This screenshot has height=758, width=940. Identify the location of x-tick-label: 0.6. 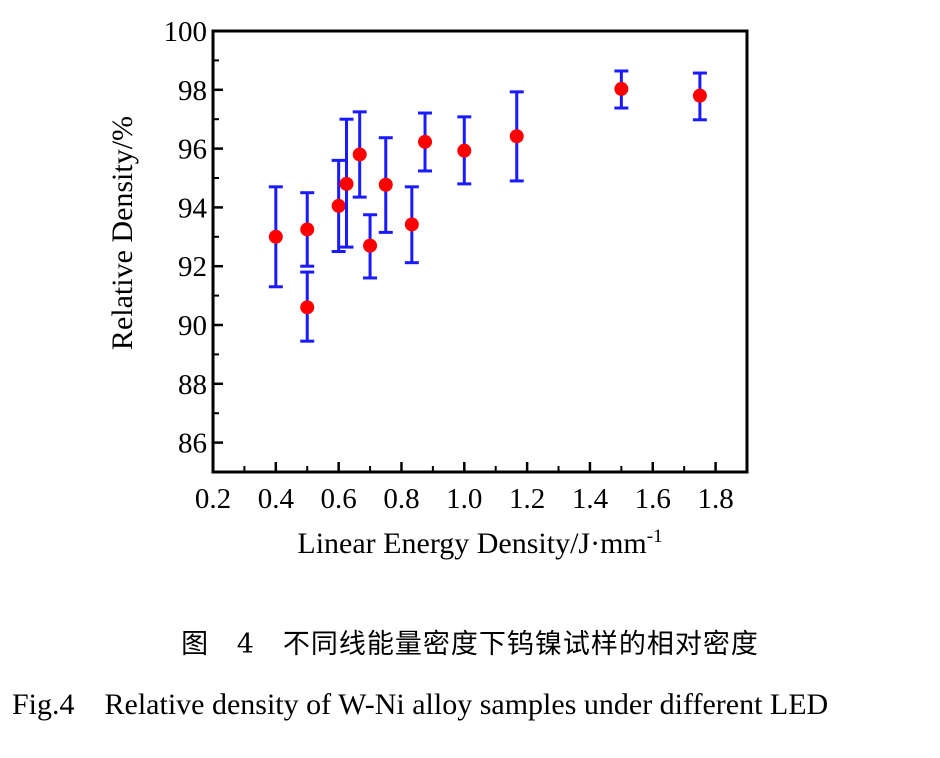
(339, 499).